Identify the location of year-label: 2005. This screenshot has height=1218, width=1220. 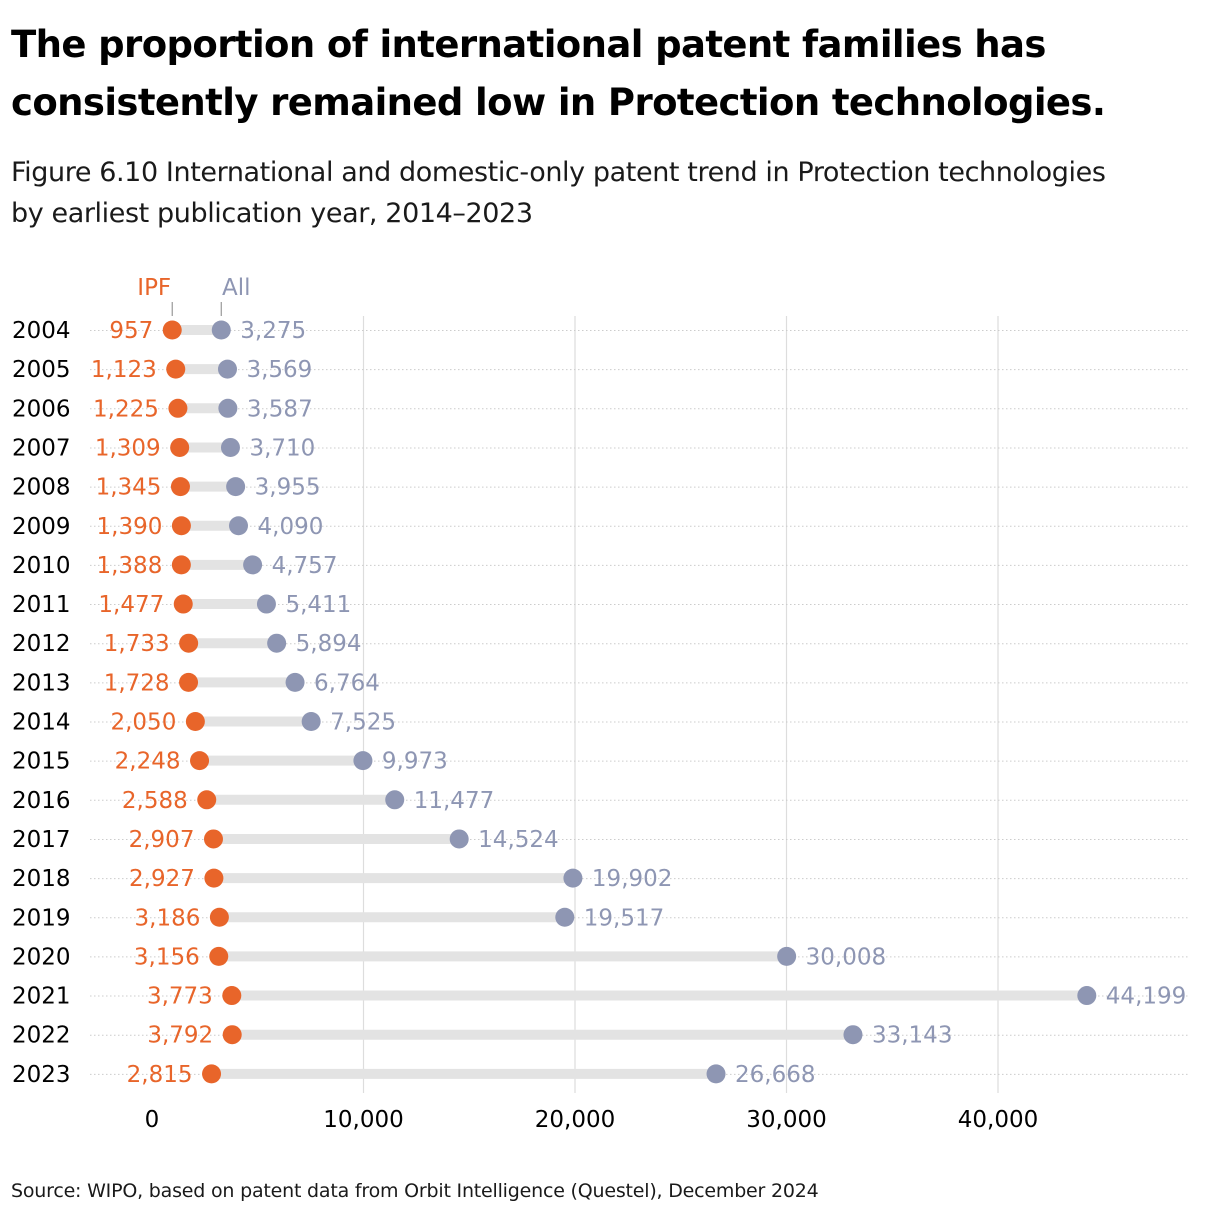
(41, 370).